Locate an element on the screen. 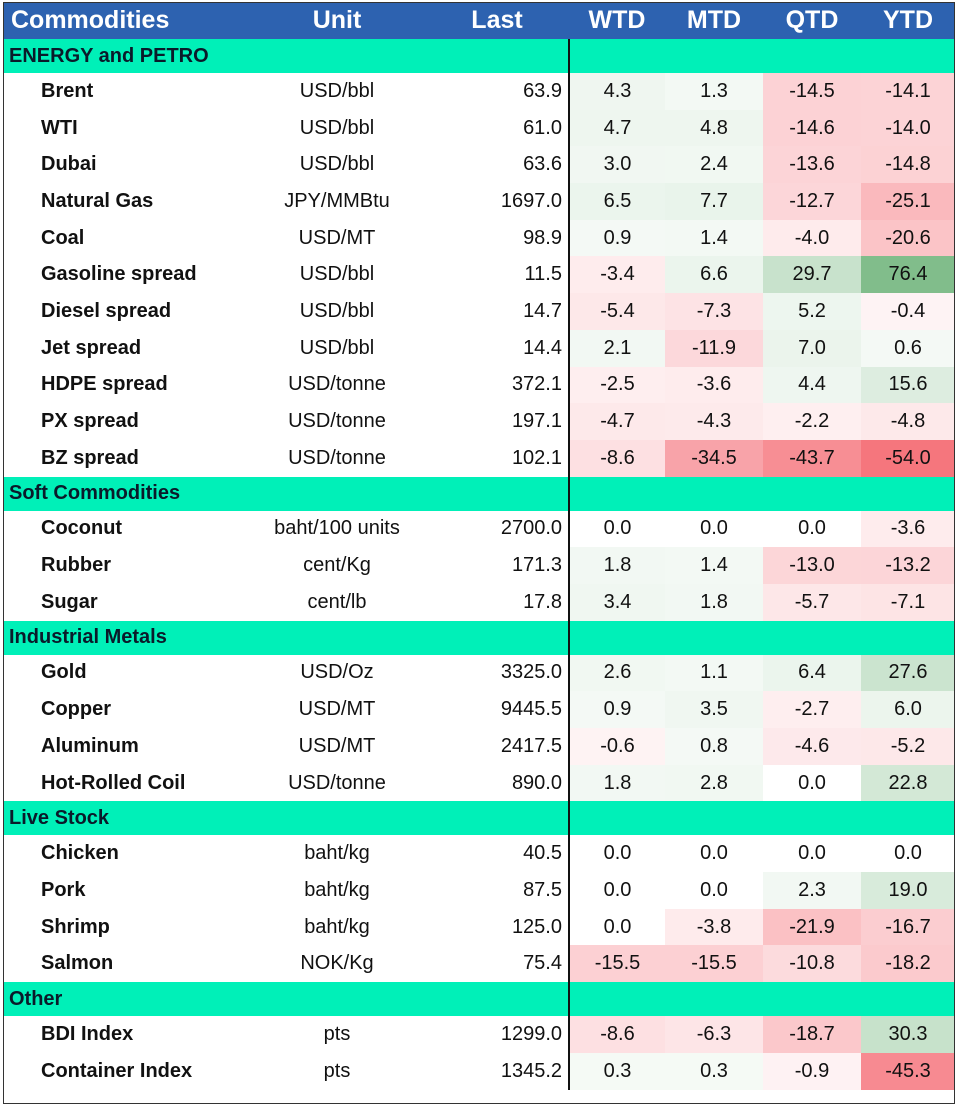  commodity-last: 171.3 is located at coordinates (497, 565).